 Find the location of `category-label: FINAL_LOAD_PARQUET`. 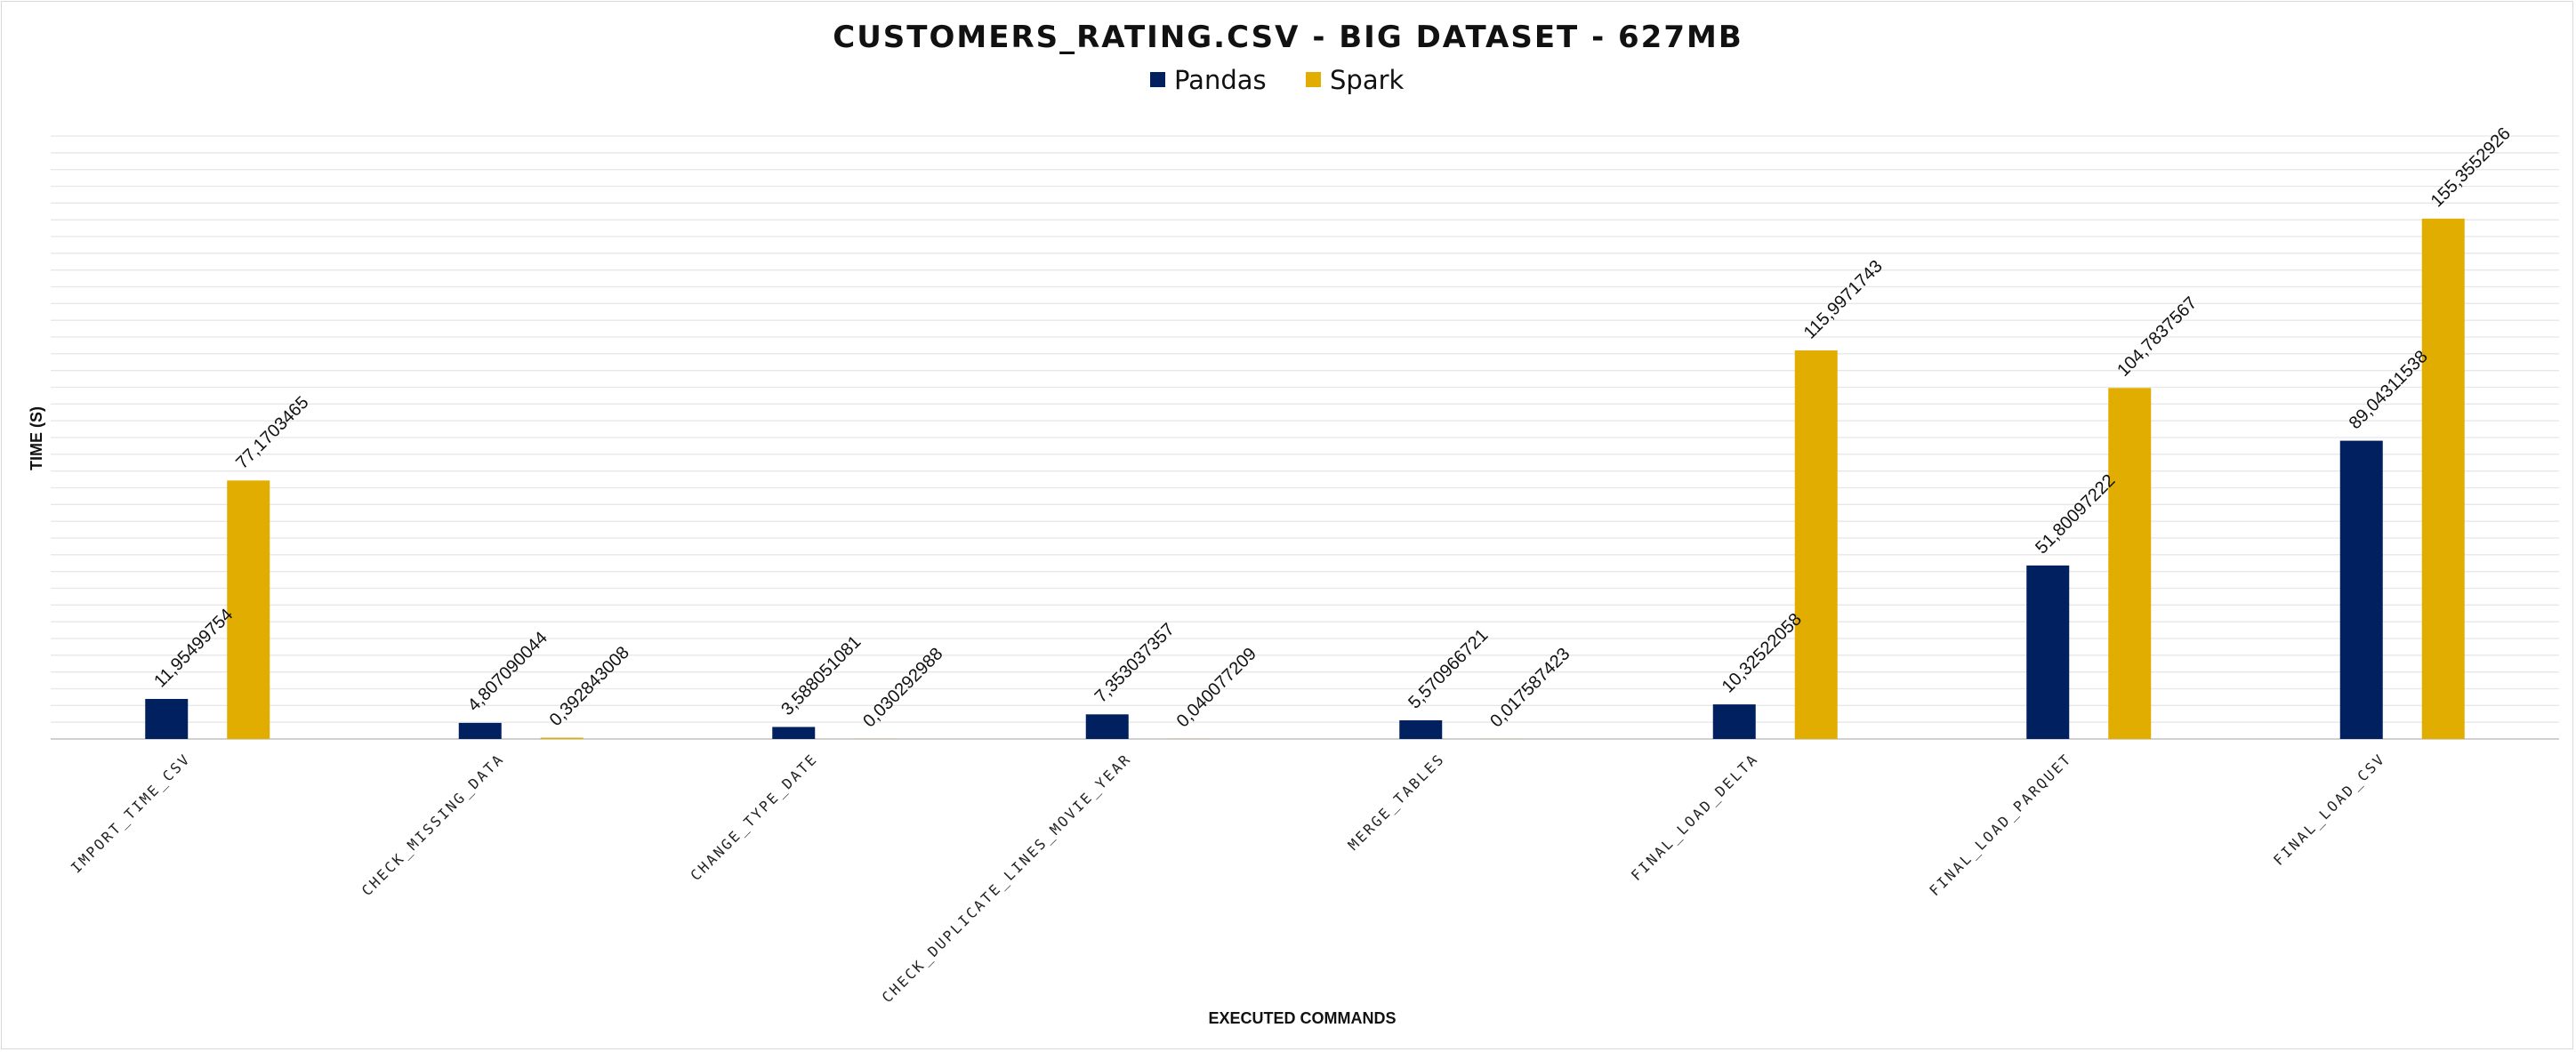

category-label: FINAL_LOAD_PARQUET is located at coordinates (2000, 824).